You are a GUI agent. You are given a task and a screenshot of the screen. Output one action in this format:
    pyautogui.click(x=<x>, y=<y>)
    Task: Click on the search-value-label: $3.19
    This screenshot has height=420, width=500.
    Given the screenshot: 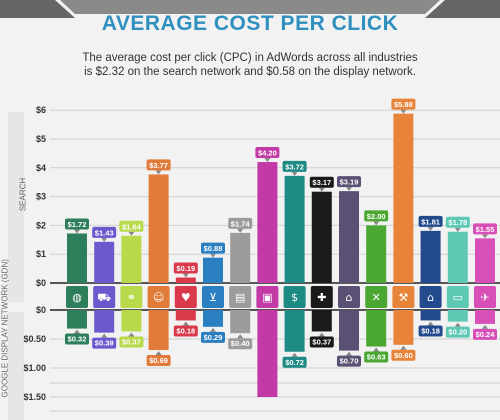 What is the action you would take?
    pyautogui.click(x=349, y=182)
    